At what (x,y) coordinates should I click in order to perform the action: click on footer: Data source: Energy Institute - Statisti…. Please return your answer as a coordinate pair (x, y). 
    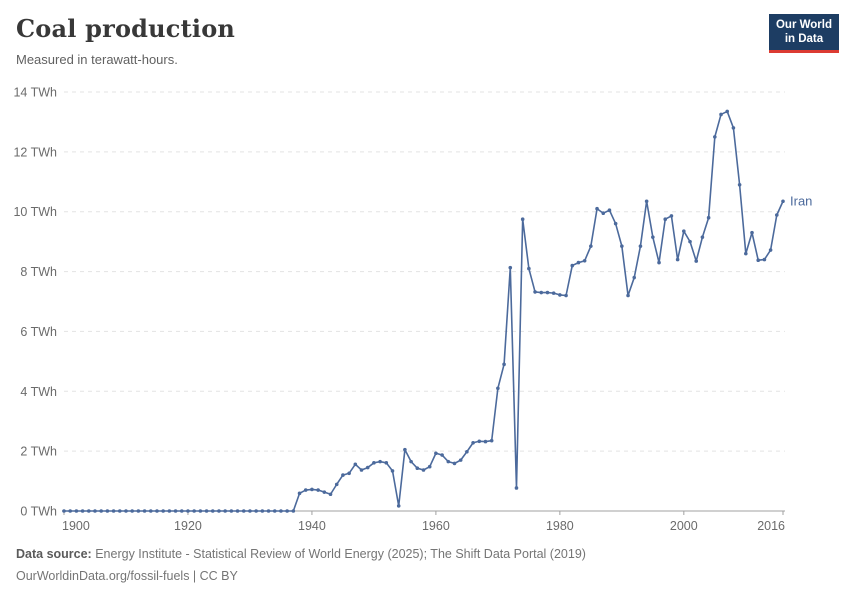
    Looking at the image, I should click on (301, 567).